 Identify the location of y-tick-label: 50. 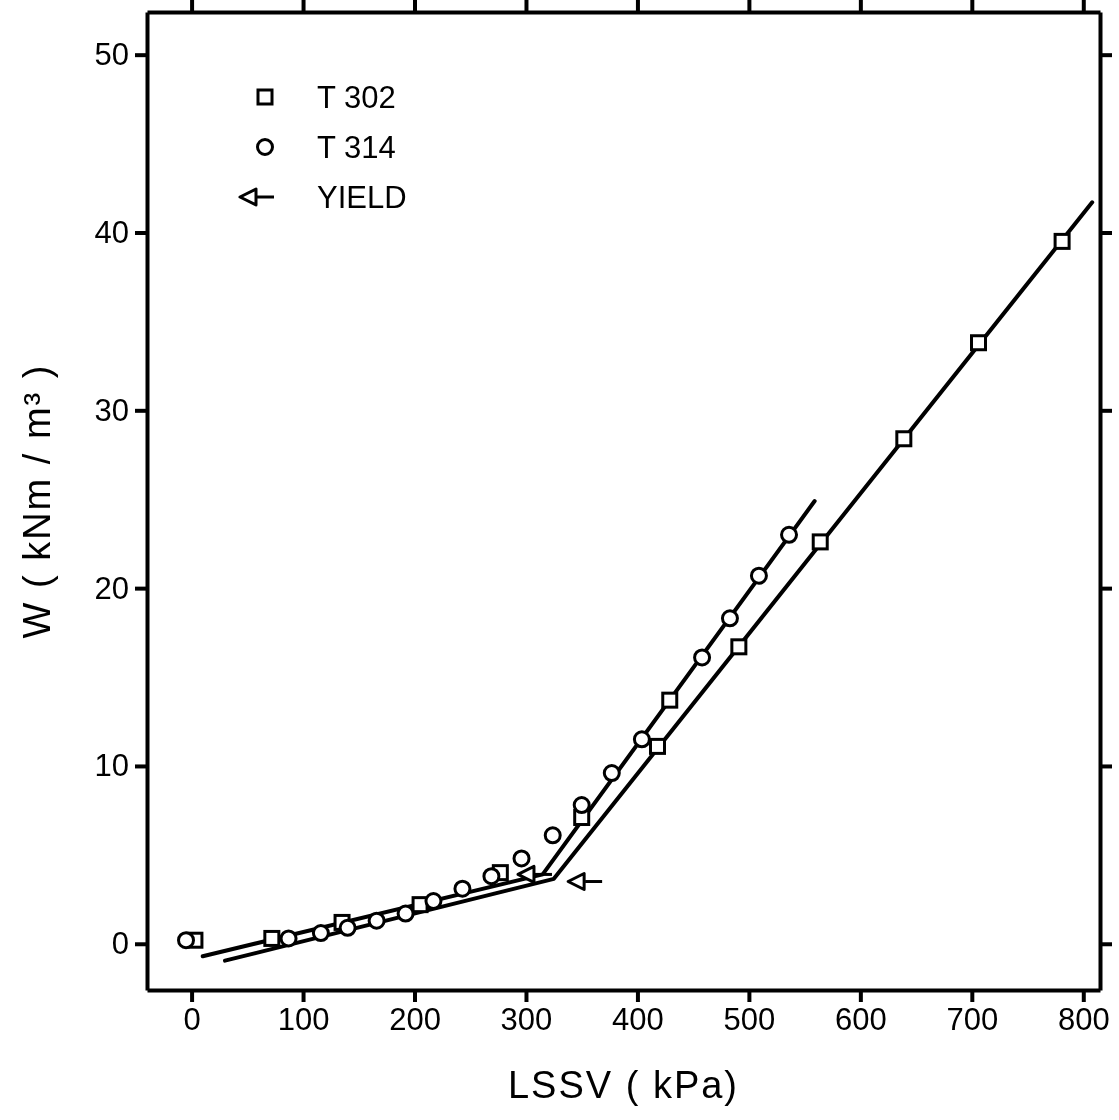
(111, 55).